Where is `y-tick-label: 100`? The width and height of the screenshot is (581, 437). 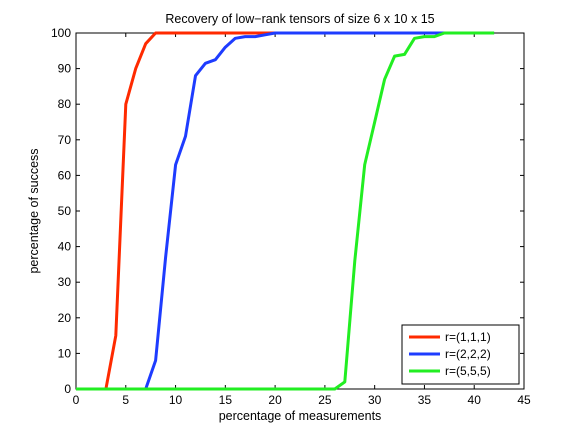
y-tick-label: 100 is located at coordinates (61, 33).